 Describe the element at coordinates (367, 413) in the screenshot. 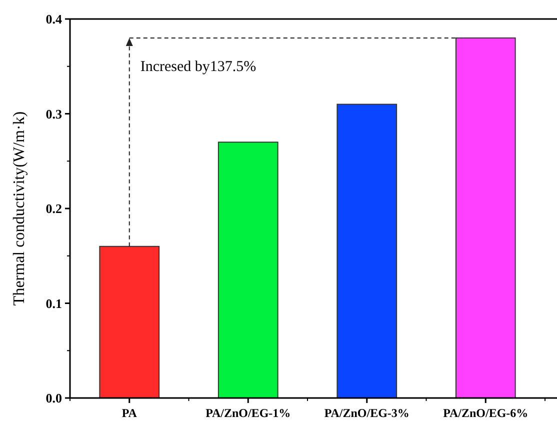

I see `x-tick-label: PA/ZnO/EG-3%` at that location.